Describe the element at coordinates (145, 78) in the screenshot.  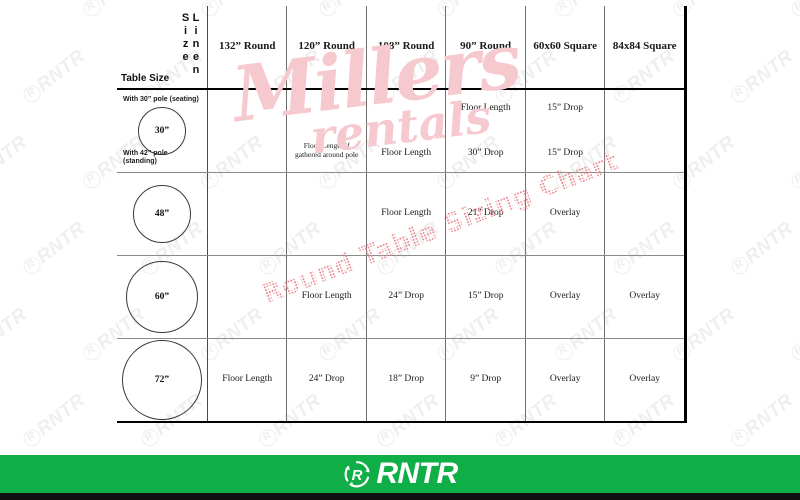
I see `table-size-axis-label: Table Size` at that location.